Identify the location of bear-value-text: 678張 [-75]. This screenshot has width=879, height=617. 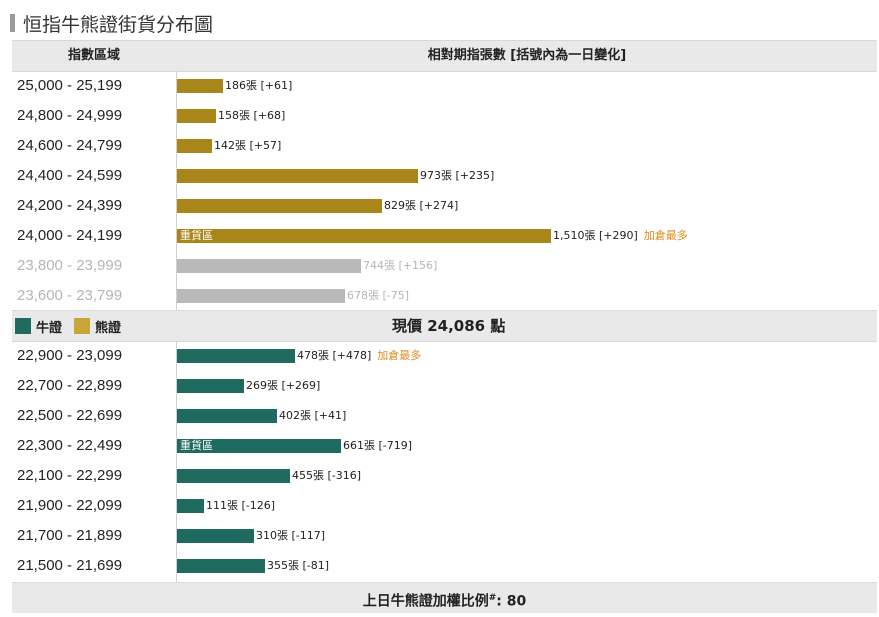
(378, 295).